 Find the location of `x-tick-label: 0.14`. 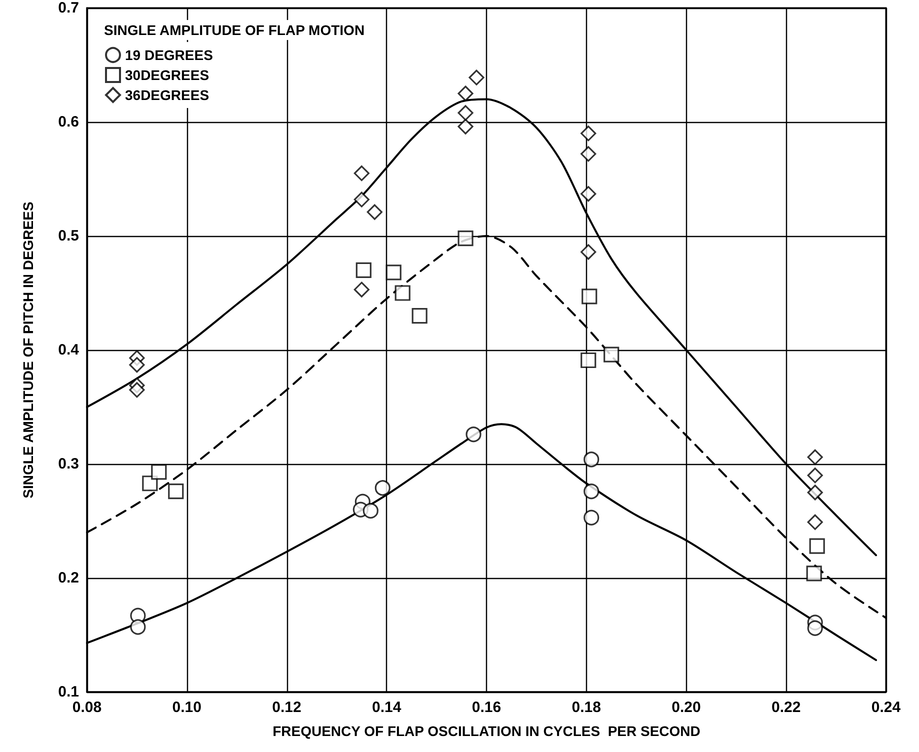

x-tick-label: 0.14 is located at coordinates (387, 707).